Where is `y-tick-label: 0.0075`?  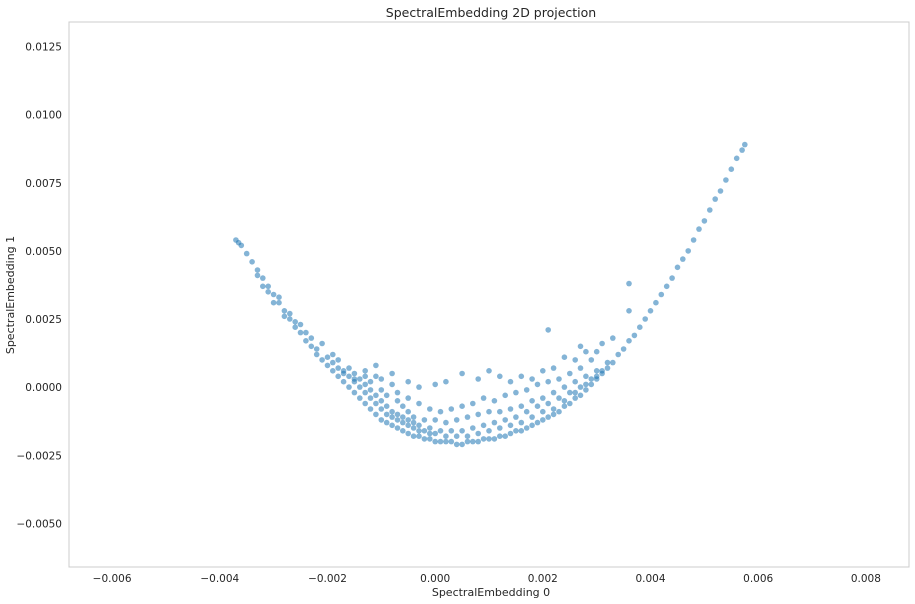
y-tick-label: 0.0075 is located at coordinates (43, 184).